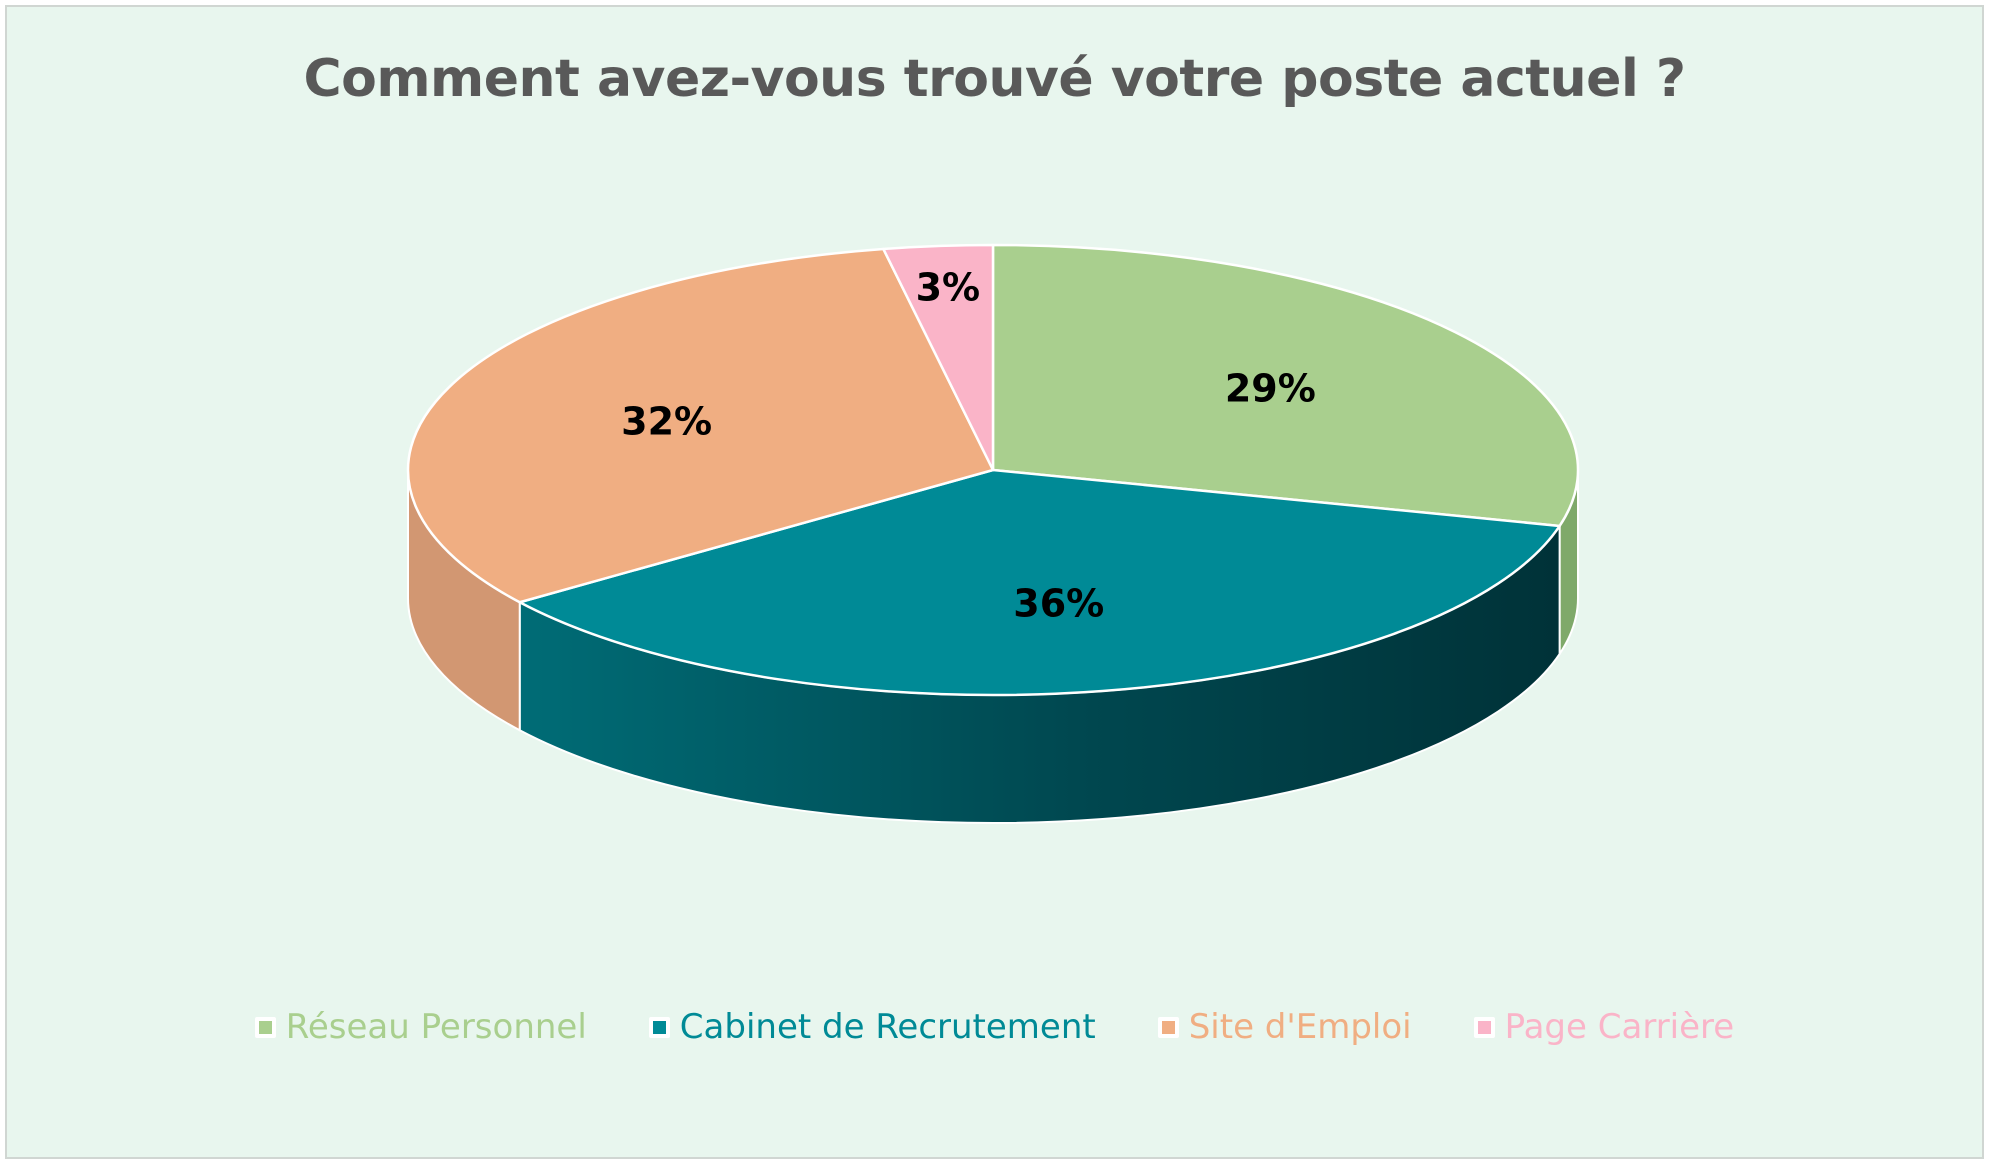 The width and height of the screenshot is (1993, 1168). What do you see at coordinates (1058, 604) in the screenshot?
I see `data-label-cabinet-de-recrutement: 36%` at bounding box center [1058, 604].